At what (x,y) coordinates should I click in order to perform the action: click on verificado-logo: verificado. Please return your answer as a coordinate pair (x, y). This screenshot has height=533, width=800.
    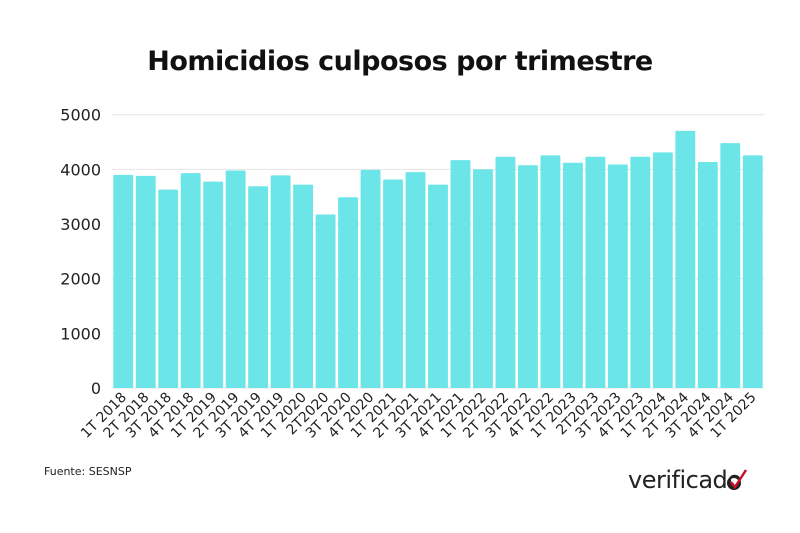
    Looking at the image, I should click on (685, 480).